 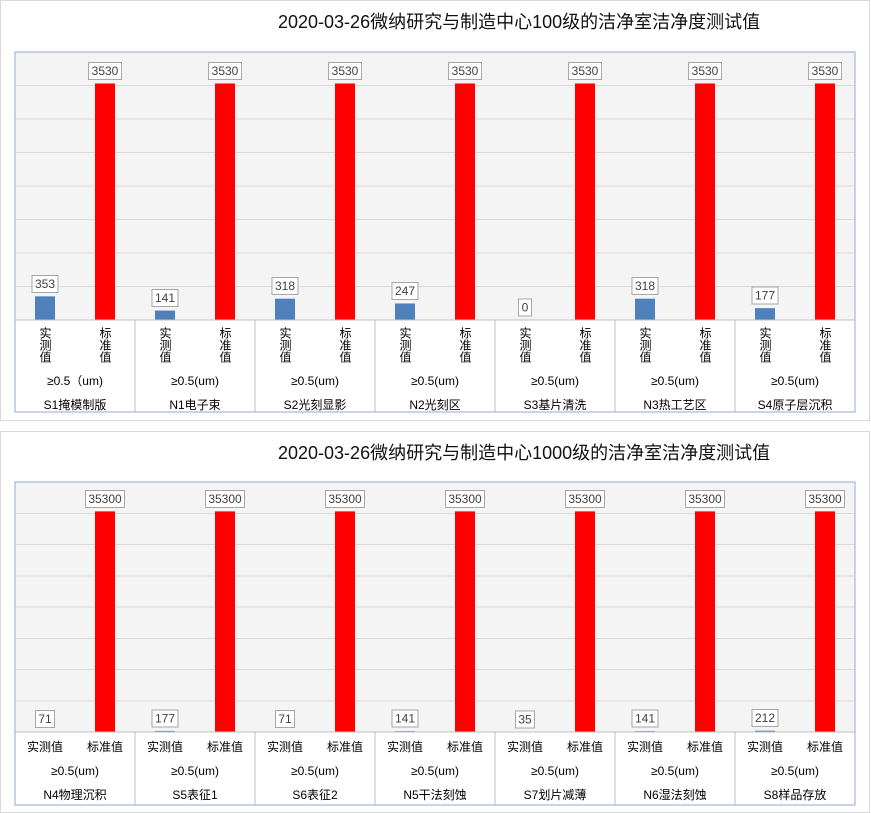 I want to click on data-label-text: 35, so click(x=525, y=719).